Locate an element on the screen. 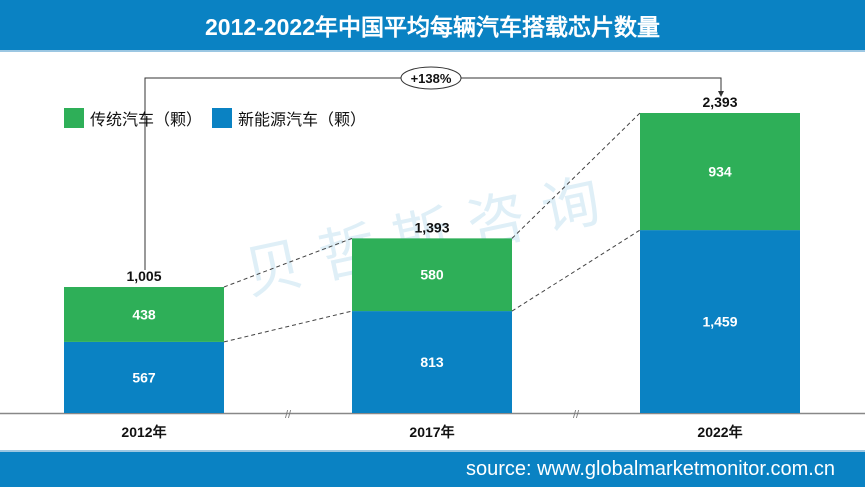 The width and height of the screenshot is (865, 487). total-label: 1,005 is located at coordinates (143, 276).